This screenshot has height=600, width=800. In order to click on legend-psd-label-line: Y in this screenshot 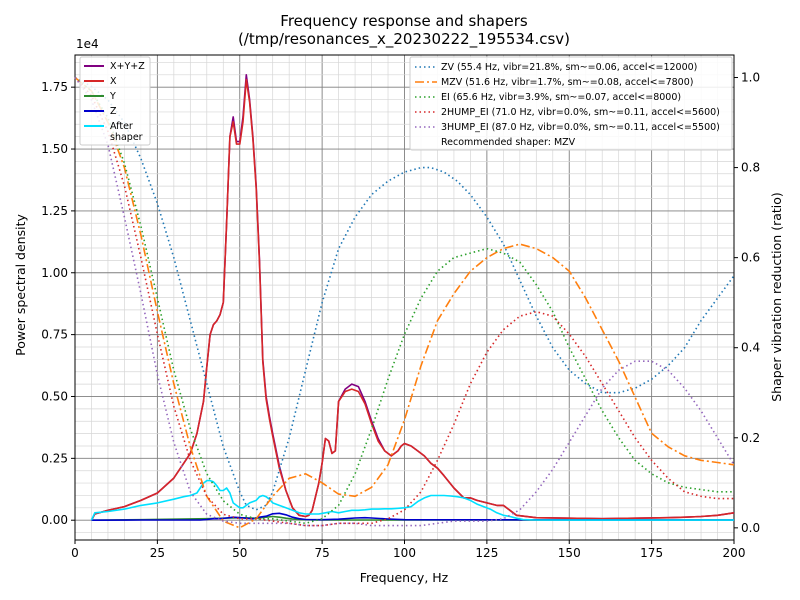, I will do `click(112, 96)`.